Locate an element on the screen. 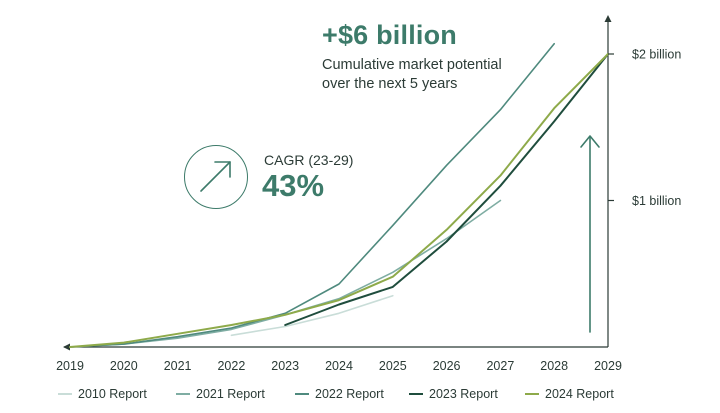 The width and height of the screenshot is (720, 413). y-axis-arrowhead is located at coordinates (608, 18).